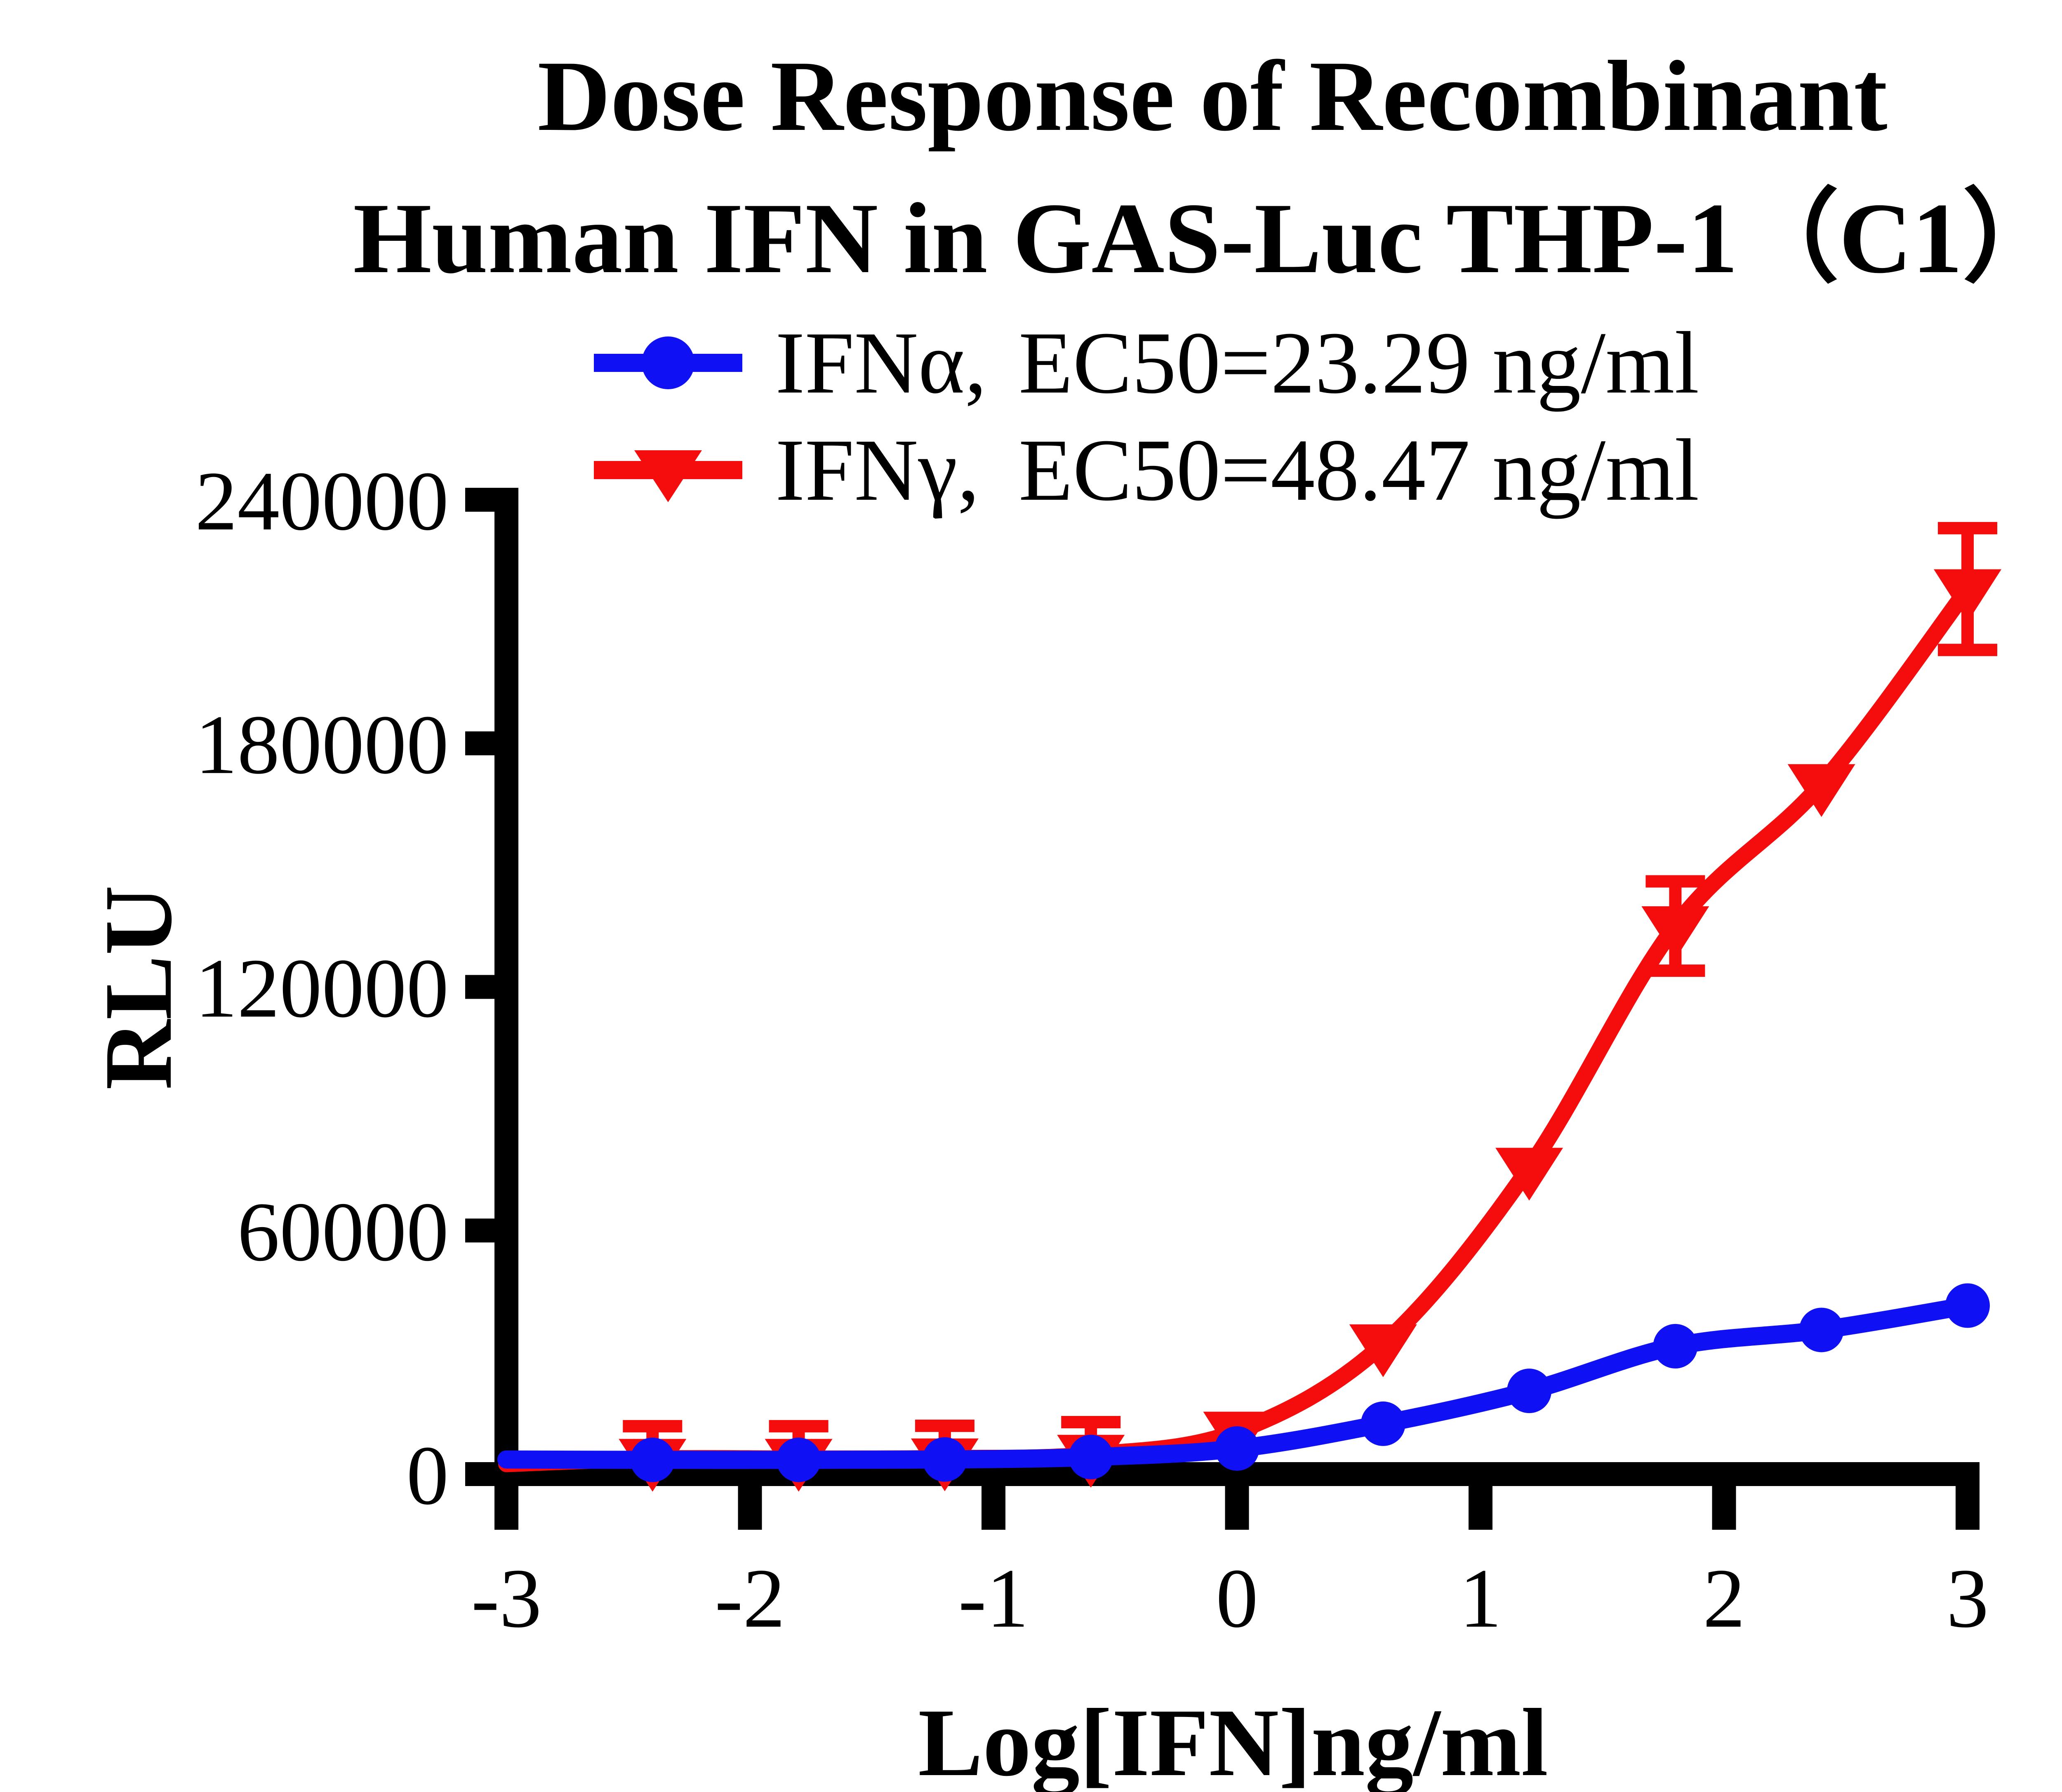  Describe the element at coordinates (993, 1599) in the screenshot. I see `x-tick-label: -1` at that location.